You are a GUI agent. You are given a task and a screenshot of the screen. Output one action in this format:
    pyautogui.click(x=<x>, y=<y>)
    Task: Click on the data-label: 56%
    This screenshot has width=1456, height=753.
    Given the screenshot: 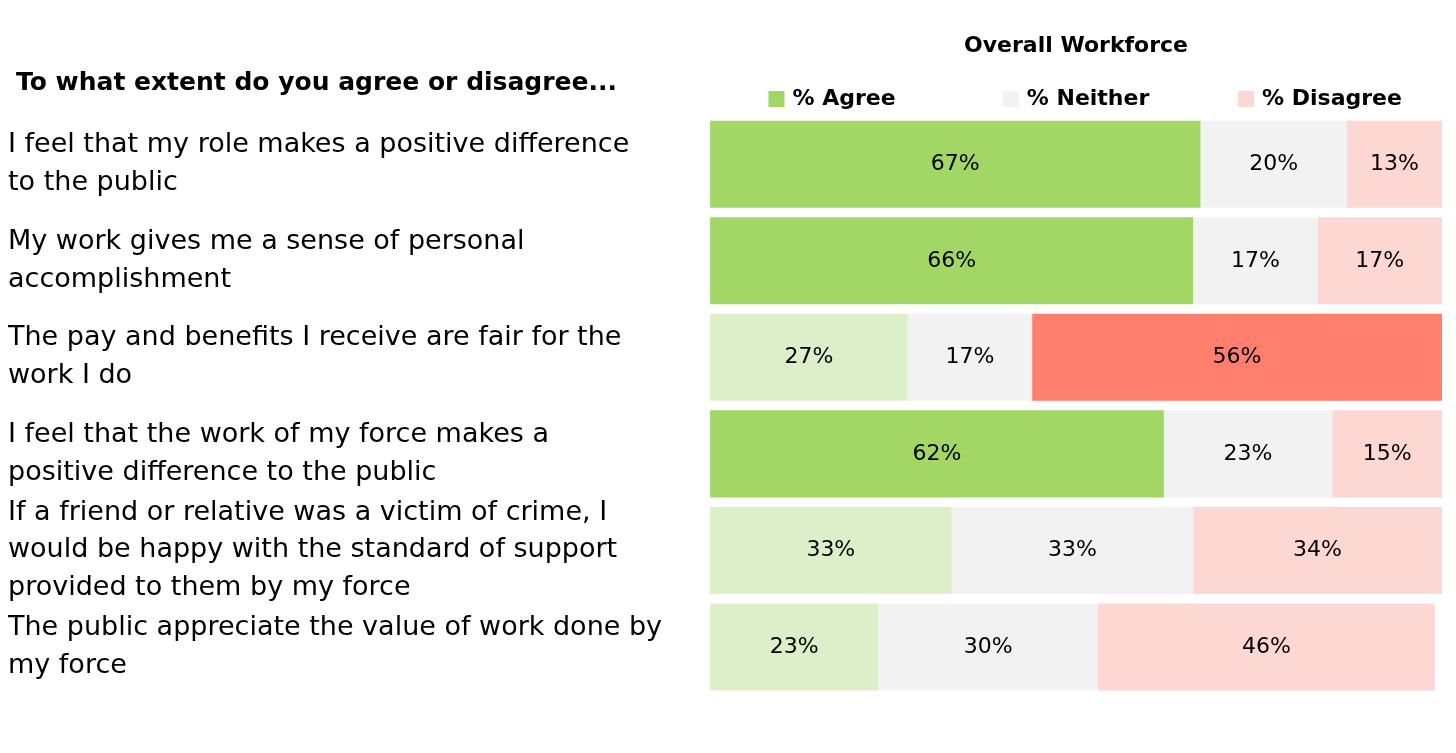 What is the action you would take?
    pyautogui.click(x=1237, y=356)
    